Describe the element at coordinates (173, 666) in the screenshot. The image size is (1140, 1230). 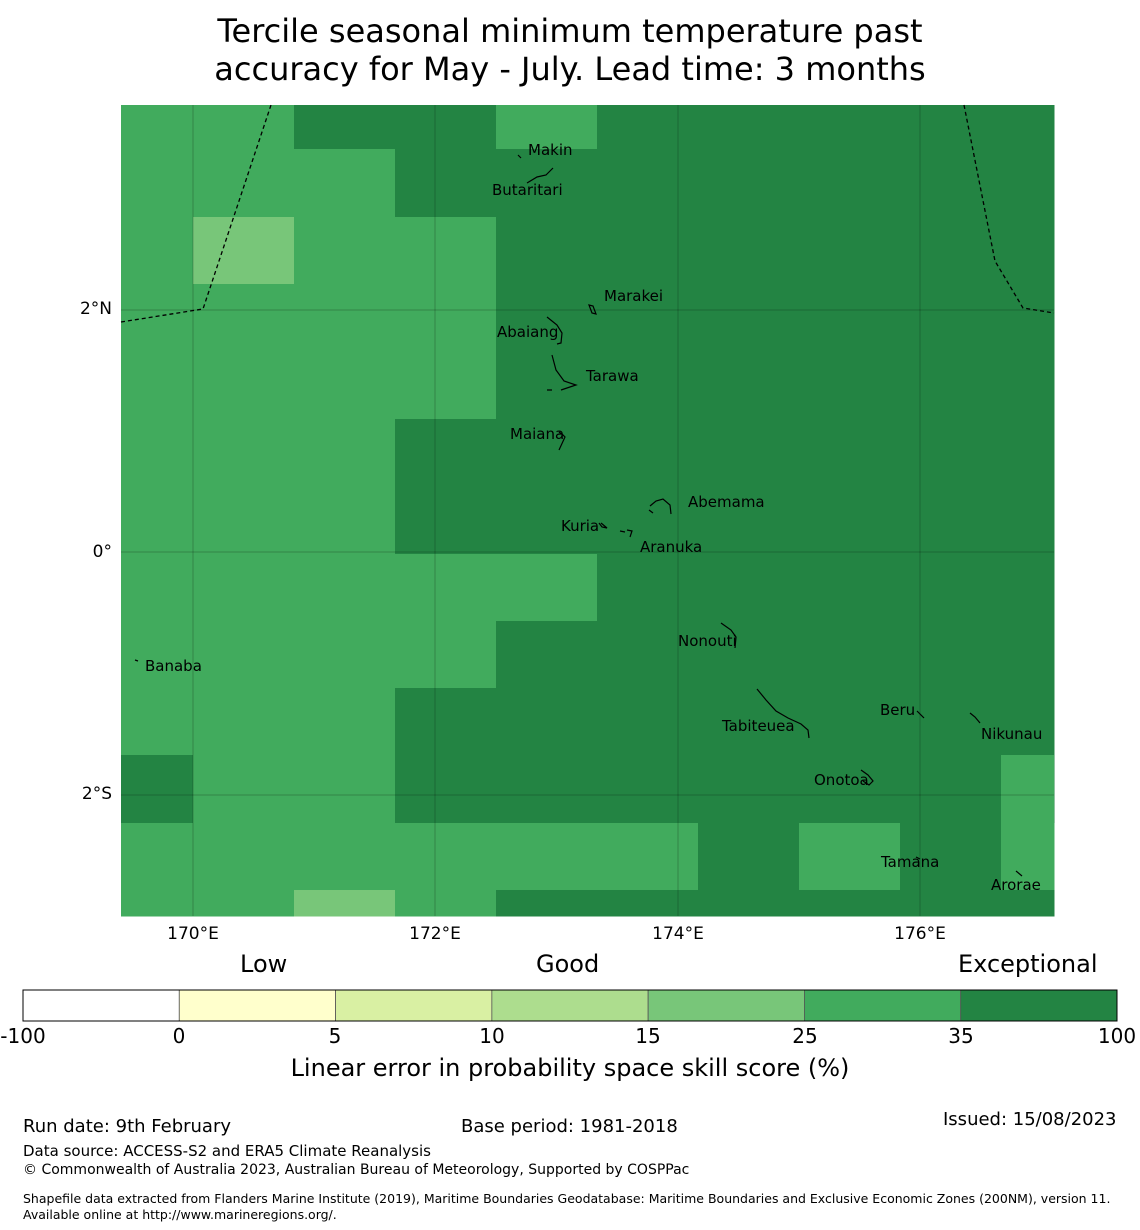
I see `place-label: Banaba` at that location.